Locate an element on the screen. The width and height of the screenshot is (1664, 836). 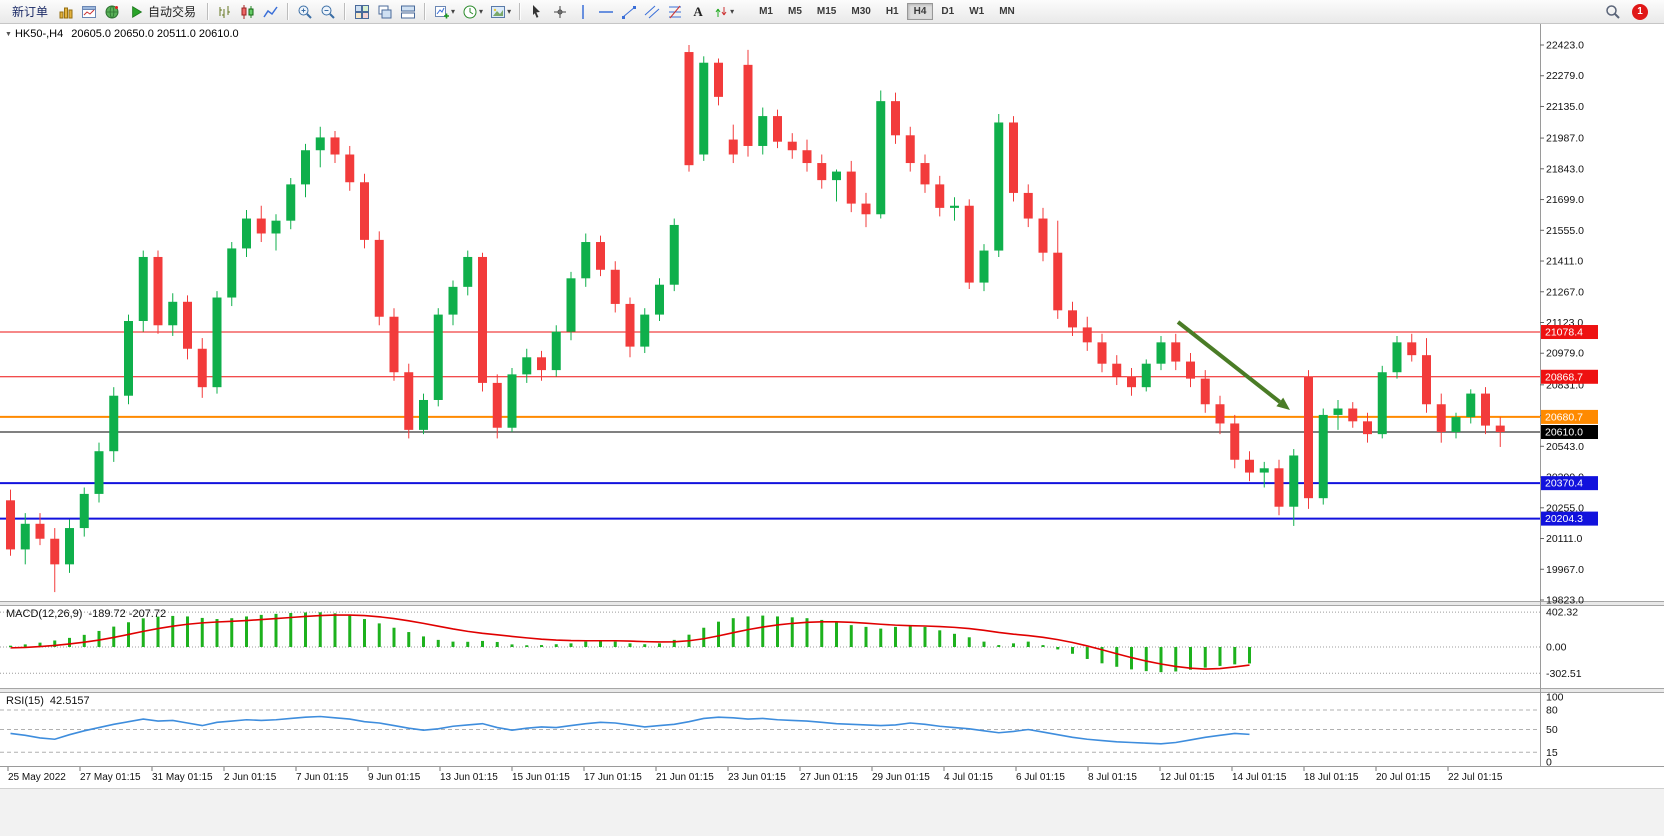
timeframe-mn-button: MN is located at coordinates (1007, 11).